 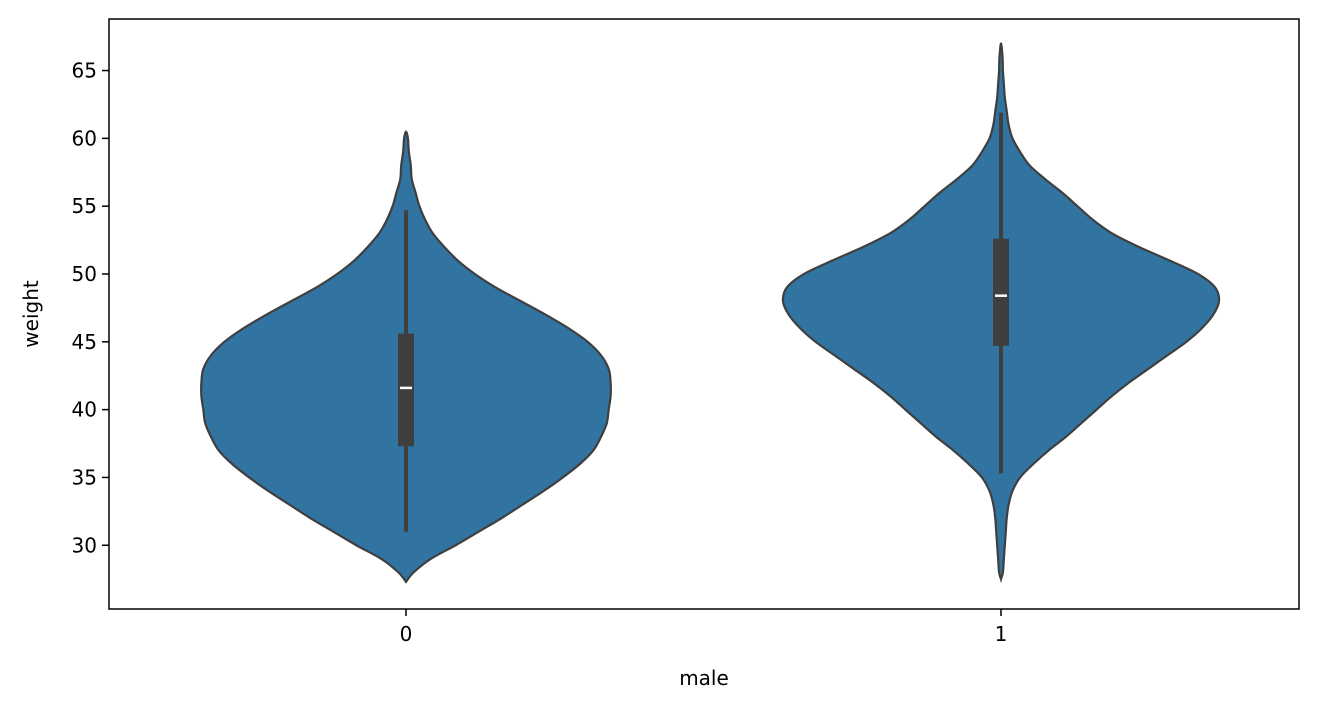 I want to click on y-axis: 30 35 40 45 50 55 60 65, so click(x=90, y=308).